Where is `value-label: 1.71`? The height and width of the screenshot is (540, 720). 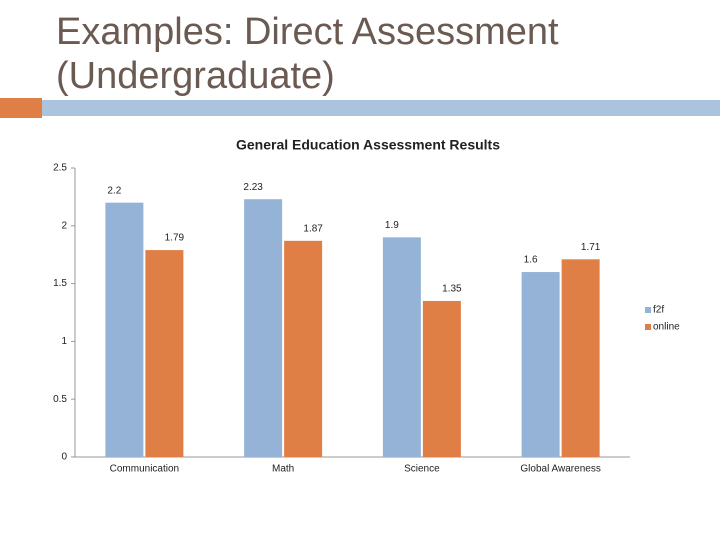 value-label: 1.71 is located at coordinates (591, 247).